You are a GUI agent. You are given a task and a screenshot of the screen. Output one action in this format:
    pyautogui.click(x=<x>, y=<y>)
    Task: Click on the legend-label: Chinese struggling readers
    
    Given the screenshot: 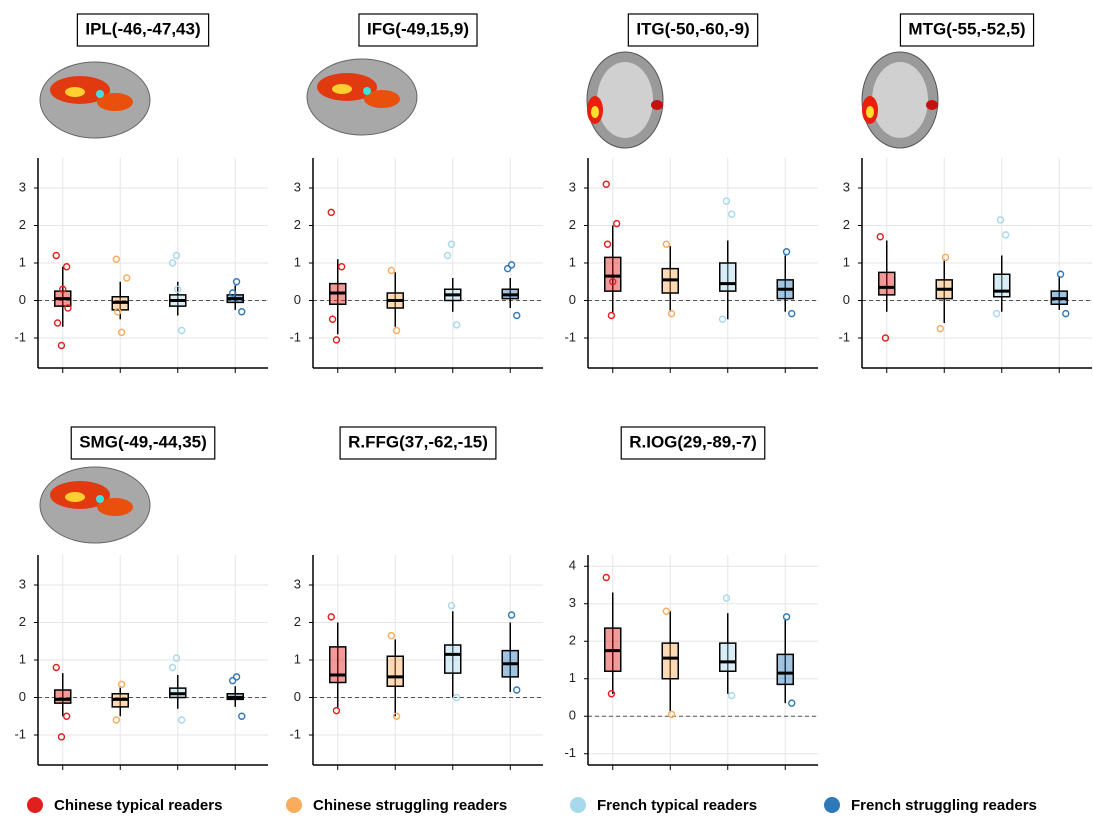 What is the action you would take?
    pyautogui.click(x=410, y=805)
    